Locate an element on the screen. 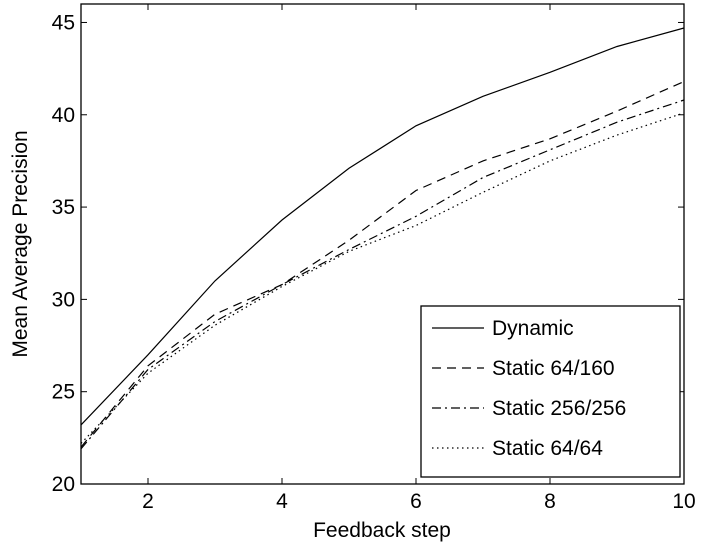 This screenshot has height=544, width=701. legend-box is located at coordinates (550, 391).